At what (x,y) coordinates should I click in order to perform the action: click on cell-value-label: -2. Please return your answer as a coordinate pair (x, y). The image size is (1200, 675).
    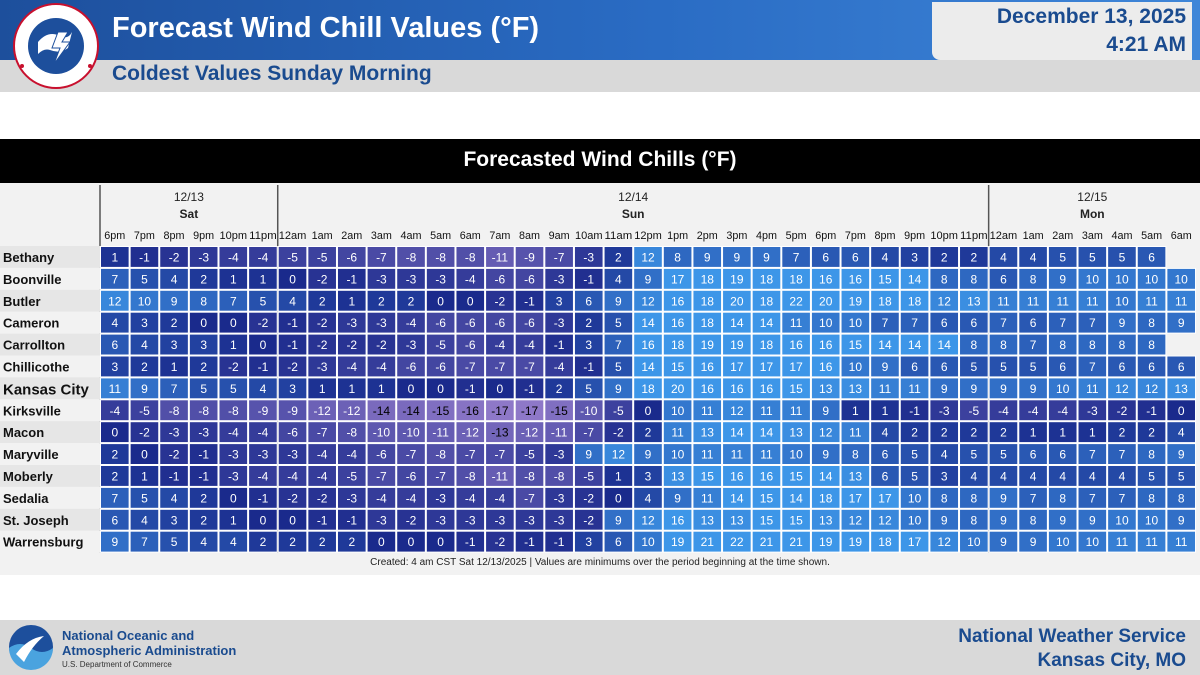
    Looking at the image, I should click on (322, 279).